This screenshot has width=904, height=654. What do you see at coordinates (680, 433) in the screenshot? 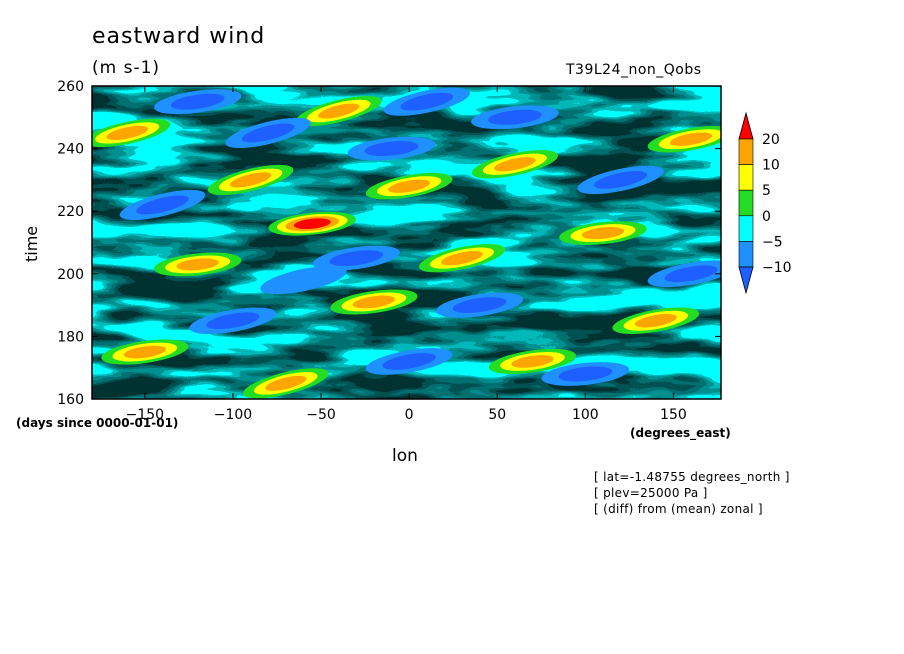
I see `x-axis-units: (degrees_east)` at bounding box center [680, 433].